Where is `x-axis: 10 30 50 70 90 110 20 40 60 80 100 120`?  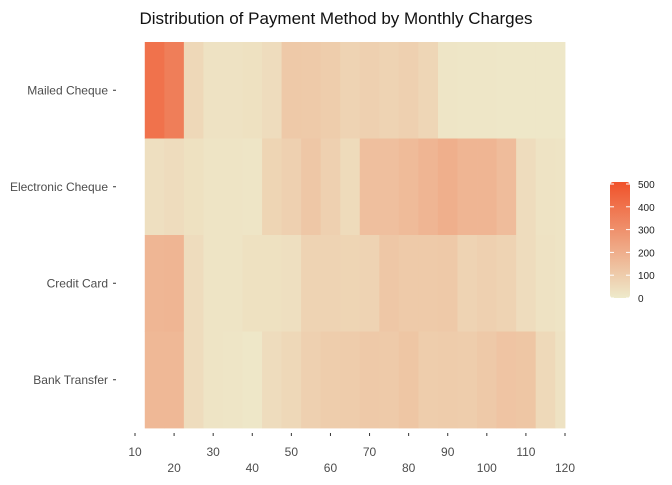
x-axis: 10 30 50 70 90 110 20 40 60 80 100 120 is located at coordinates (351, 454).